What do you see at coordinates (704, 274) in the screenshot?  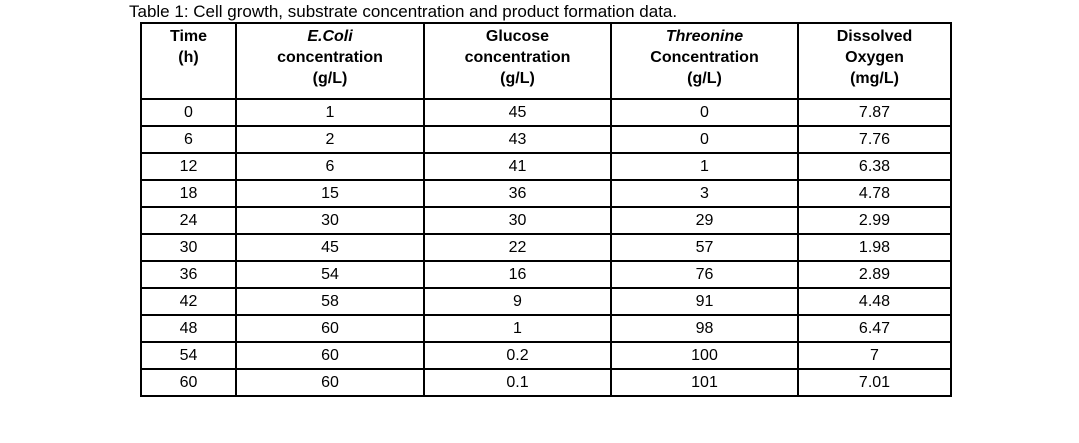 I see `table-cell: 76` at bounding box center [704, 274].